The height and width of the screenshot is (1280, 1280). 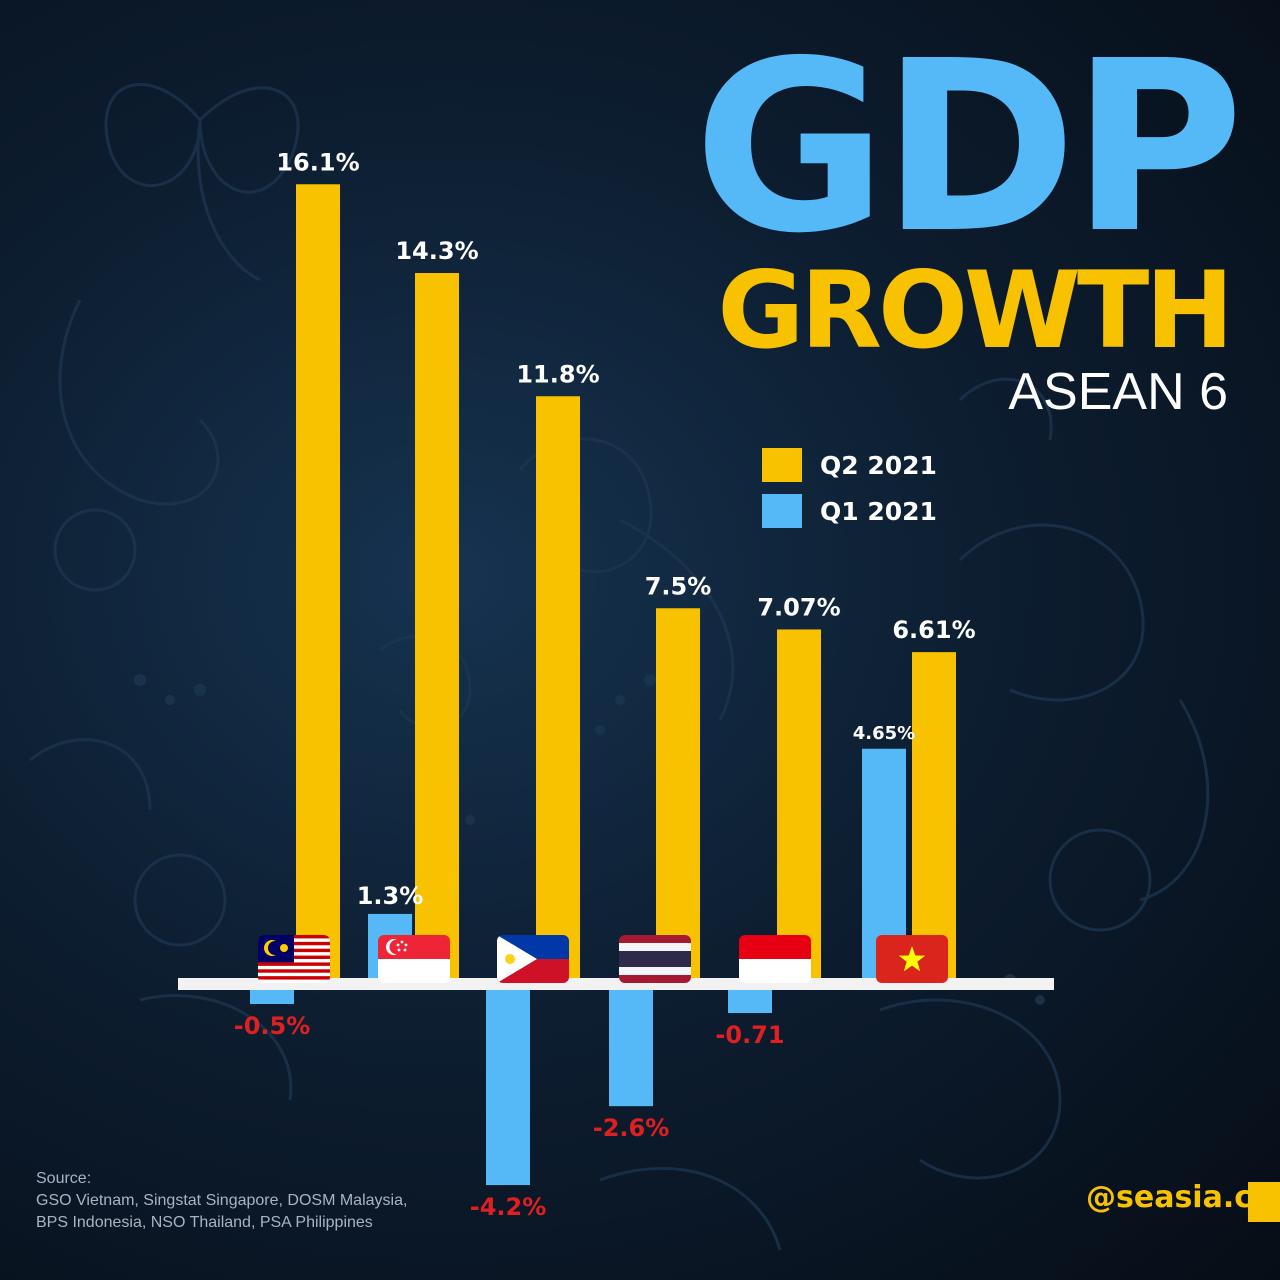 I want to click on page-title-growth: GROWTH, so click(x=975, y=310).